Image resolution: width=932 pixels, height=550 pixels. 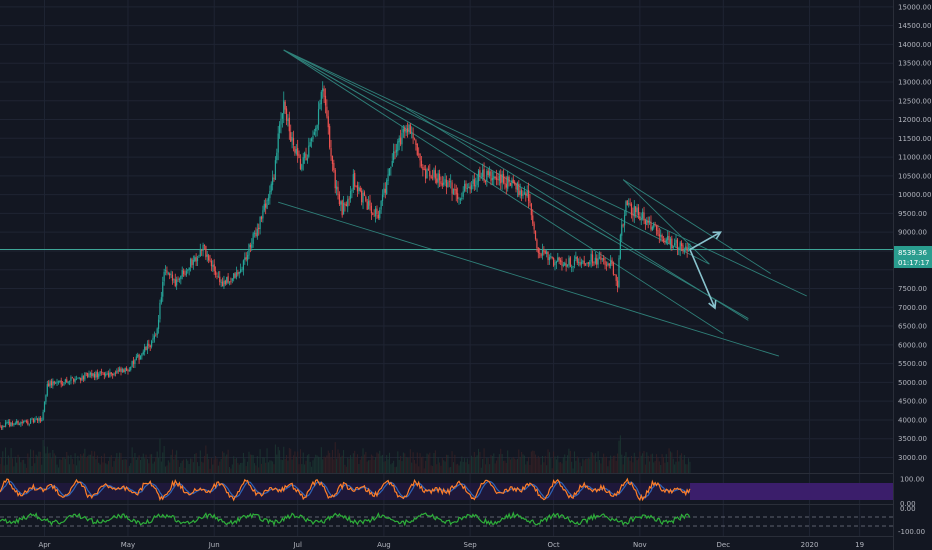 I want to click on projection-down-arrow-shaft, so click(x=702, y=279).